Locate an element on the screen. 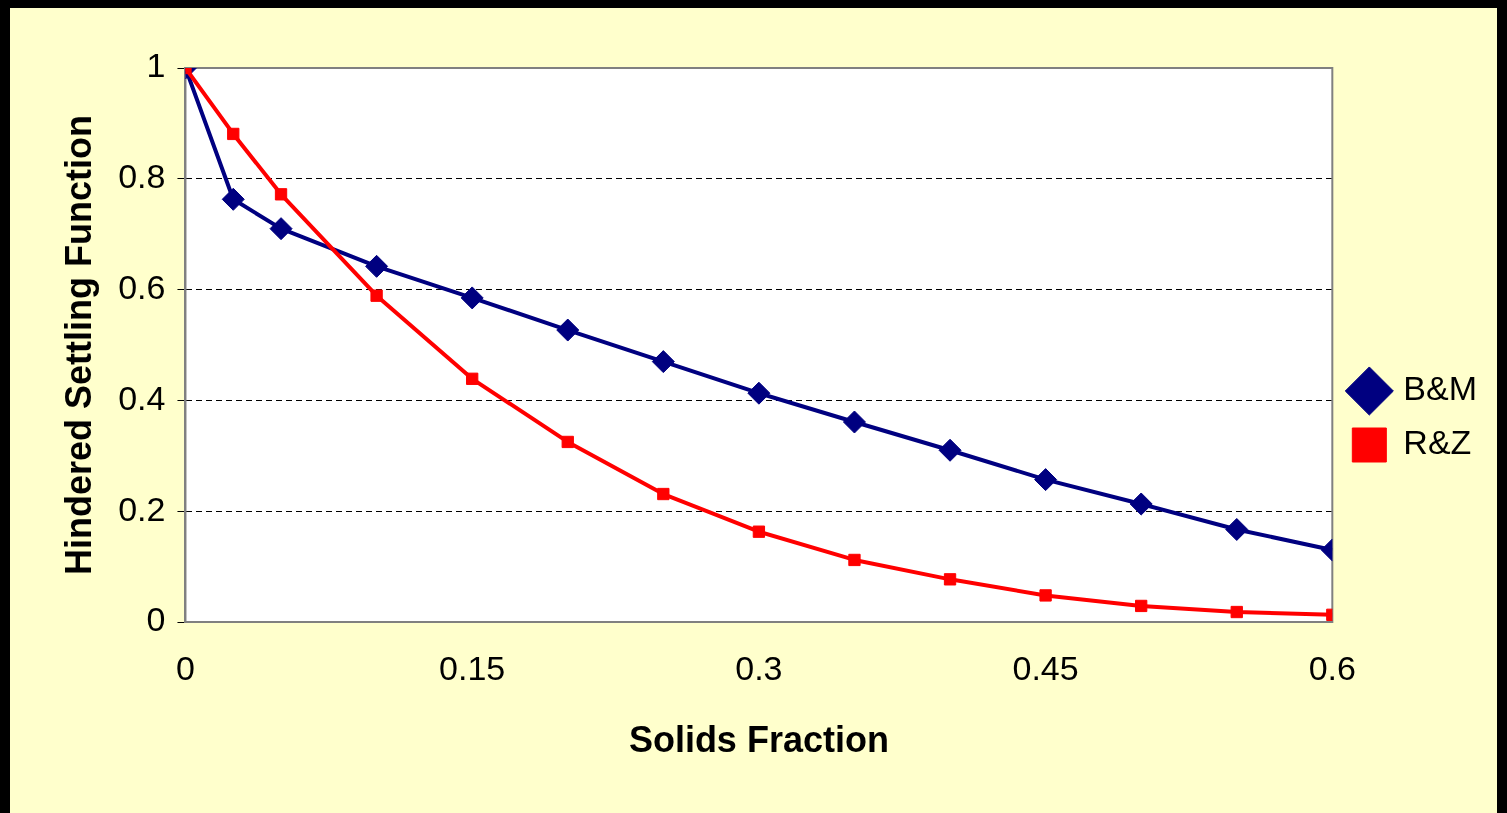 The image size is (1507, 813). x-tick-label: 0.6 is located at coordinates (1332, 667).